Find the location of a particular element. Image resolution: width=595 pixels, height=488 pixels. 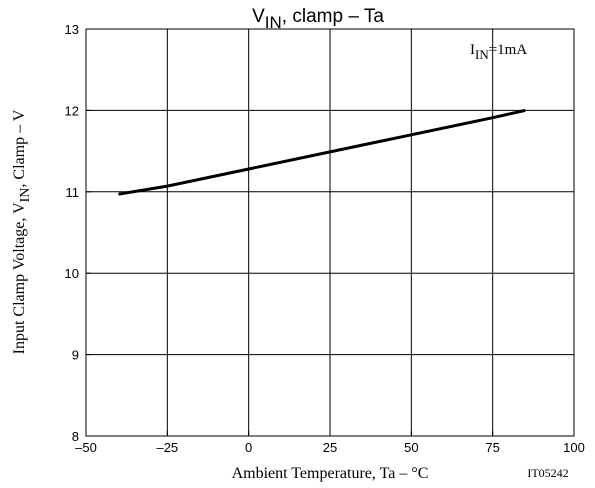

x-tick-label: 25 is located at coordinates (330, 447).